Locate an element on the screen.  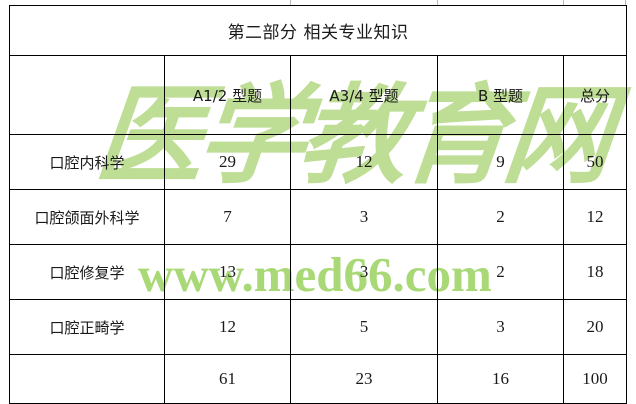
cell-total-a12: 61 is located at coordinates (227, 379).